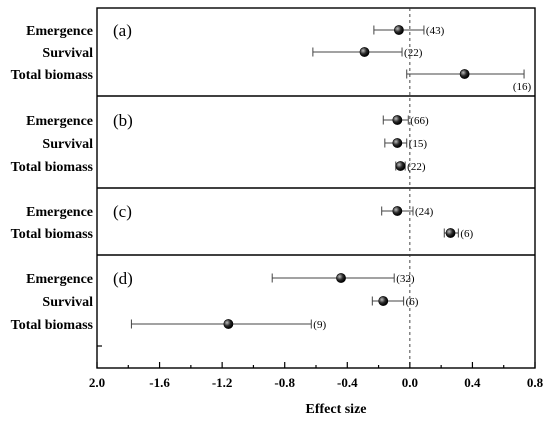 The width and height of the screenshot is (550, 421). Describe the element at coordinates (230, 212) in the screenshot. I see `row-emergence: Emergence (24)` at that location.